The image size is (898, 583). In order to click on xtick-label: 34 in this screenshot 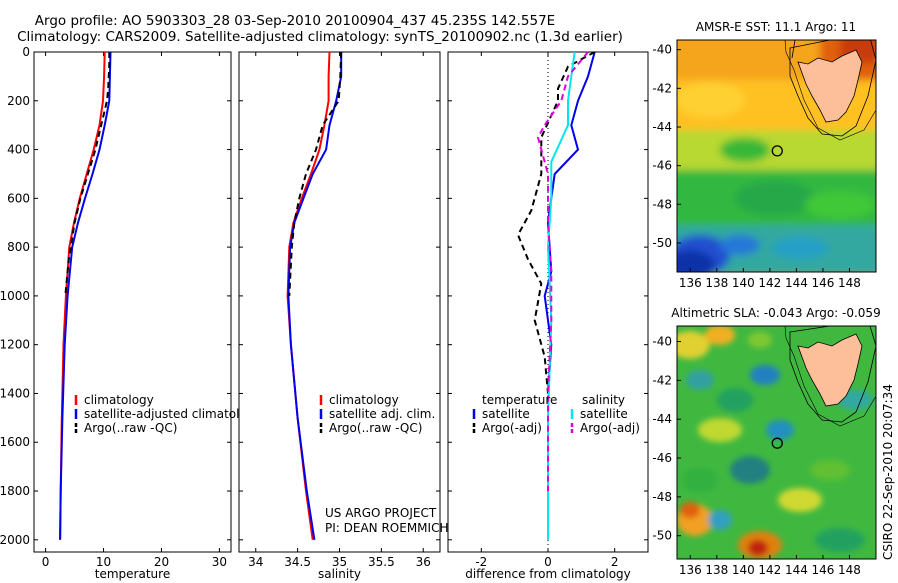, I will do `click(255, 562)`.